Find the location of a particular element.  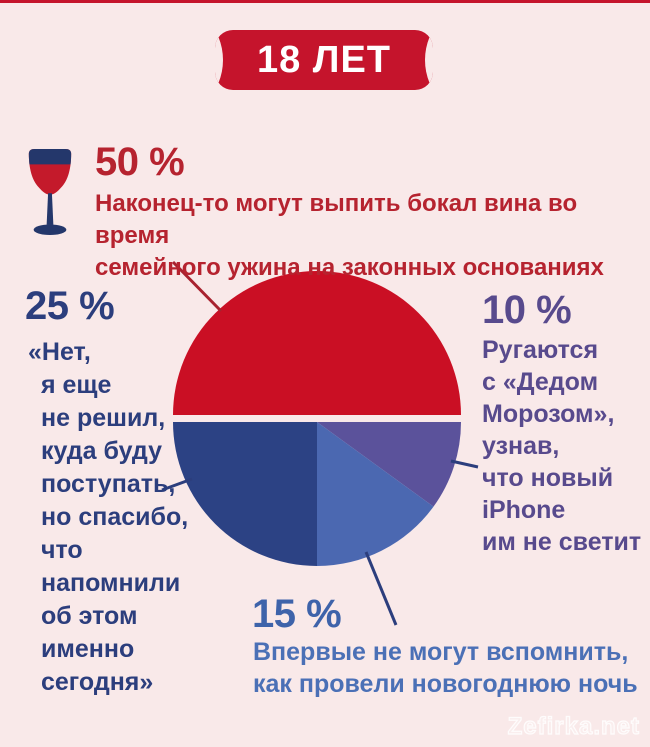

glass-stem is located at coordinates (50, 209).